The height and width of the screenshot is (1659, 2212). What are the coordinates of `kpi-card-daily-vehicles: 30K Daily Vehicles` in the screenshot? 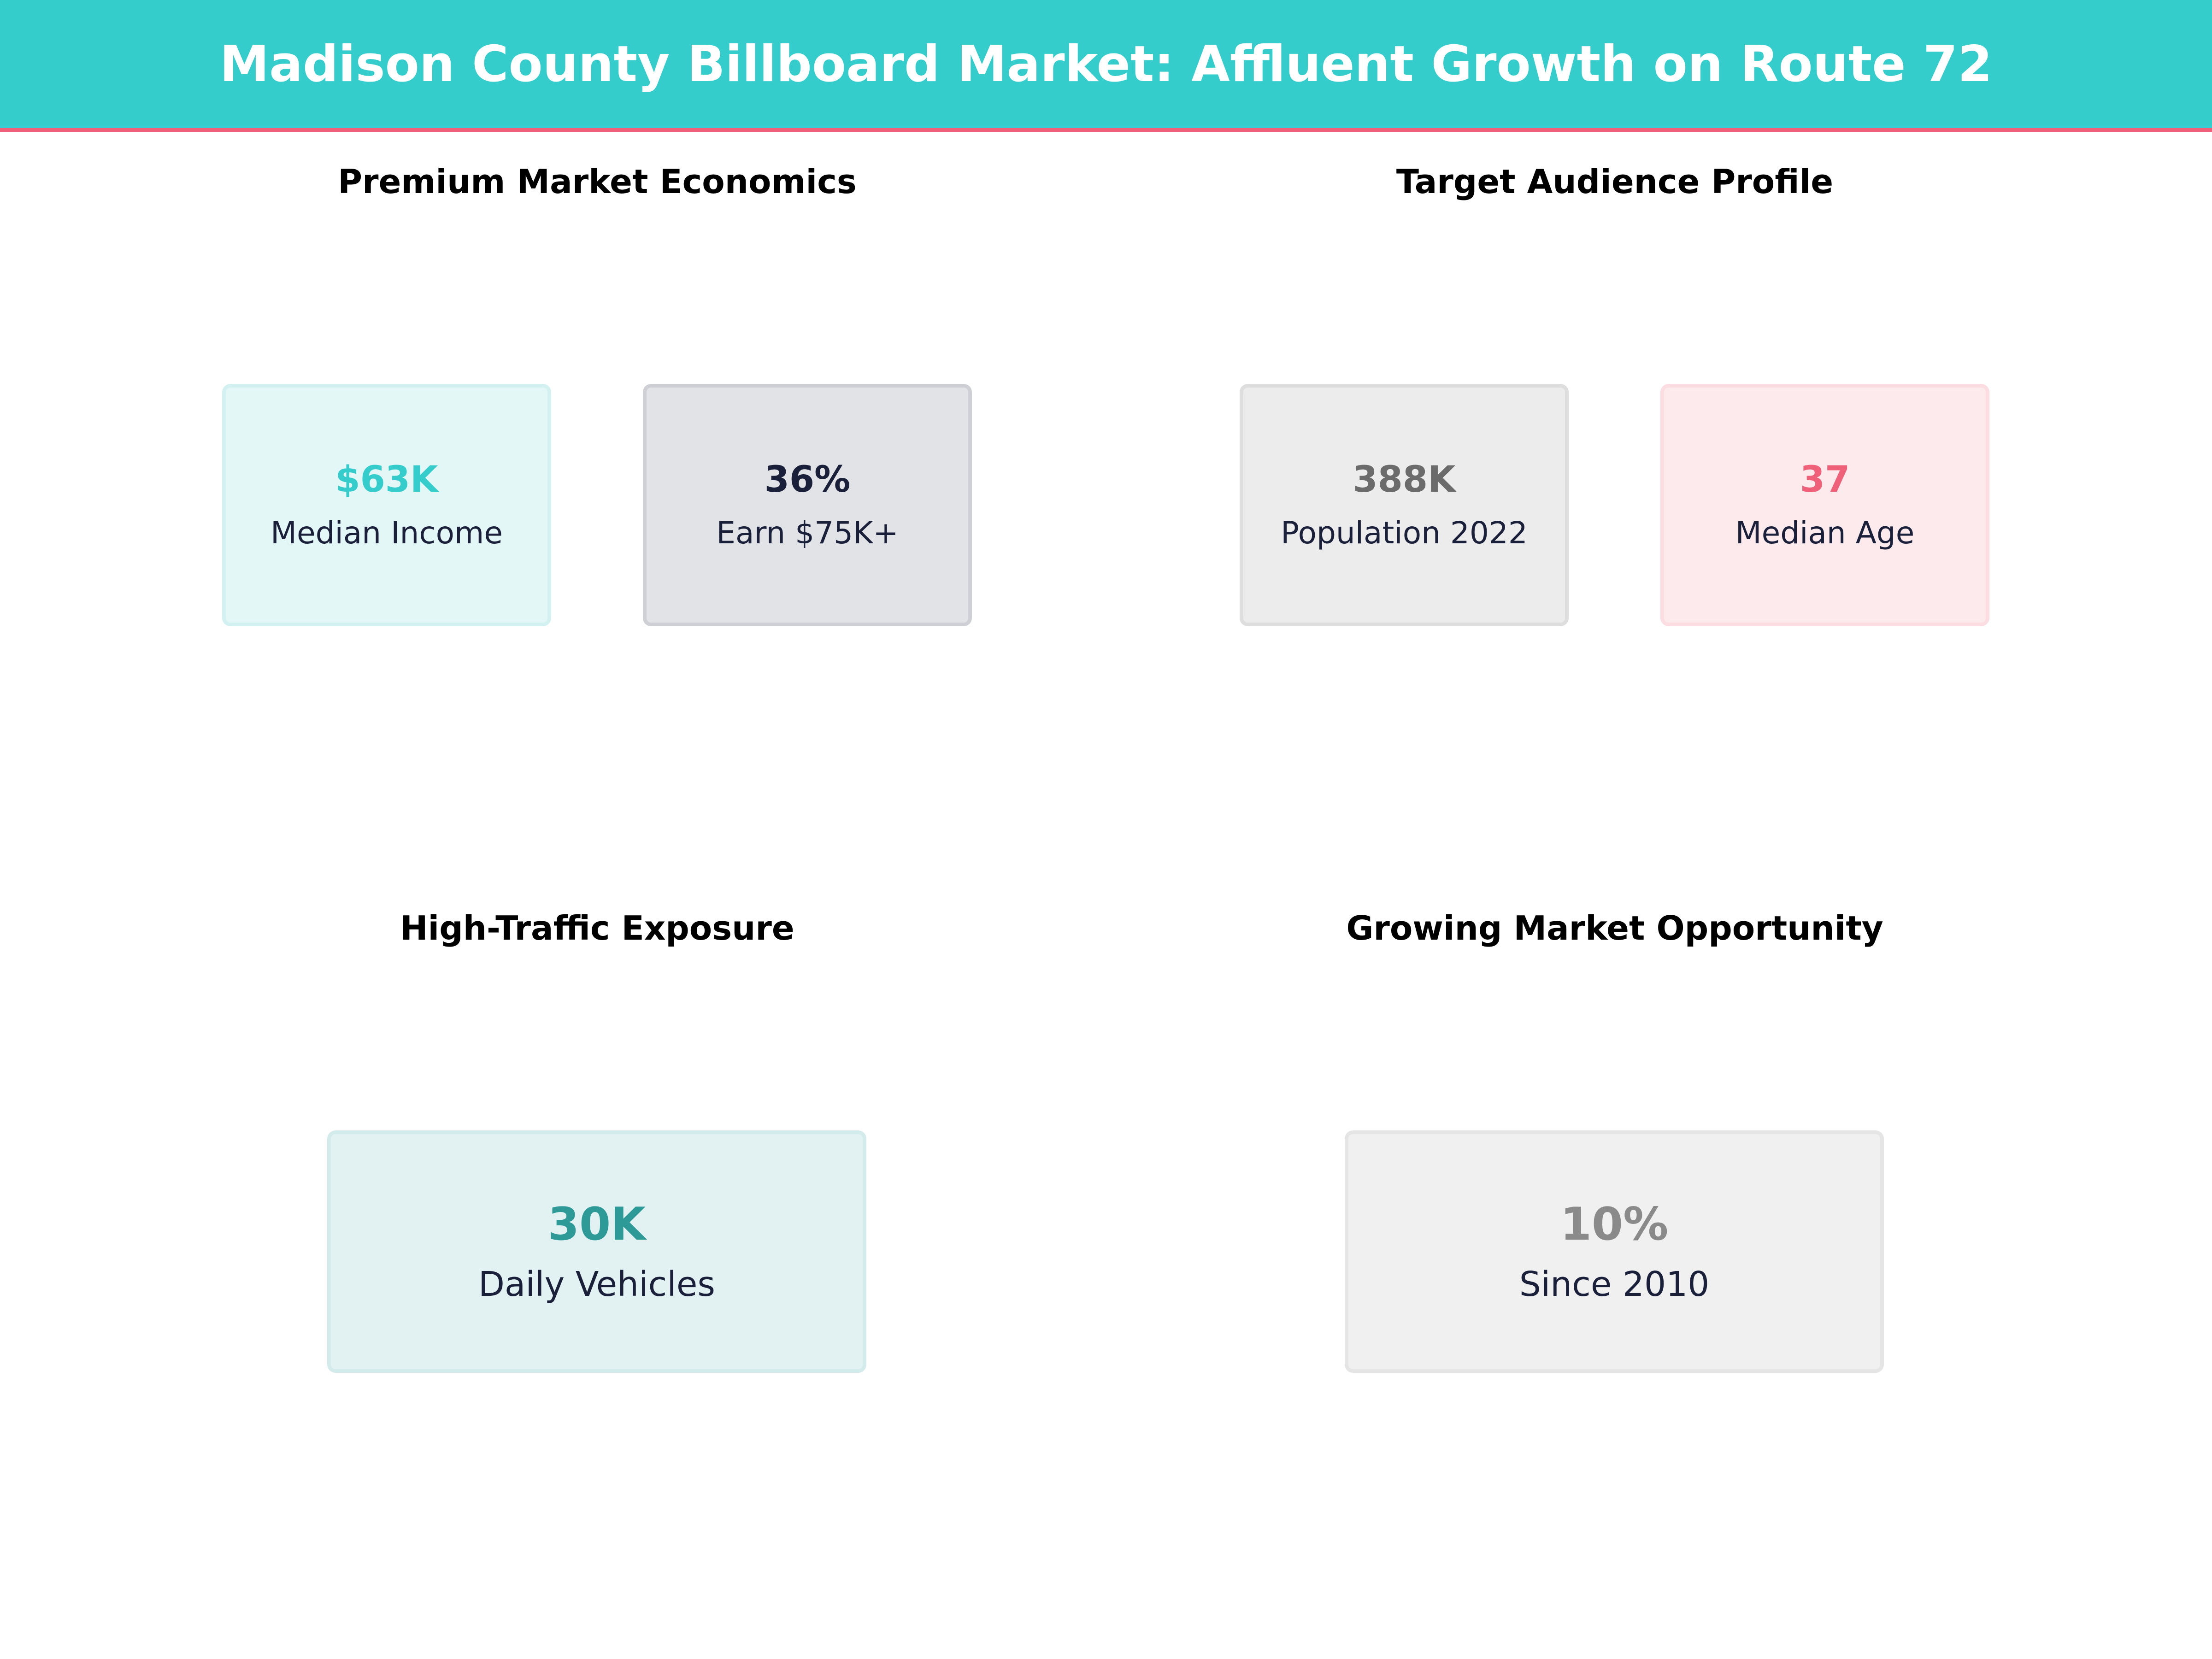 It's located at (596, 1251).